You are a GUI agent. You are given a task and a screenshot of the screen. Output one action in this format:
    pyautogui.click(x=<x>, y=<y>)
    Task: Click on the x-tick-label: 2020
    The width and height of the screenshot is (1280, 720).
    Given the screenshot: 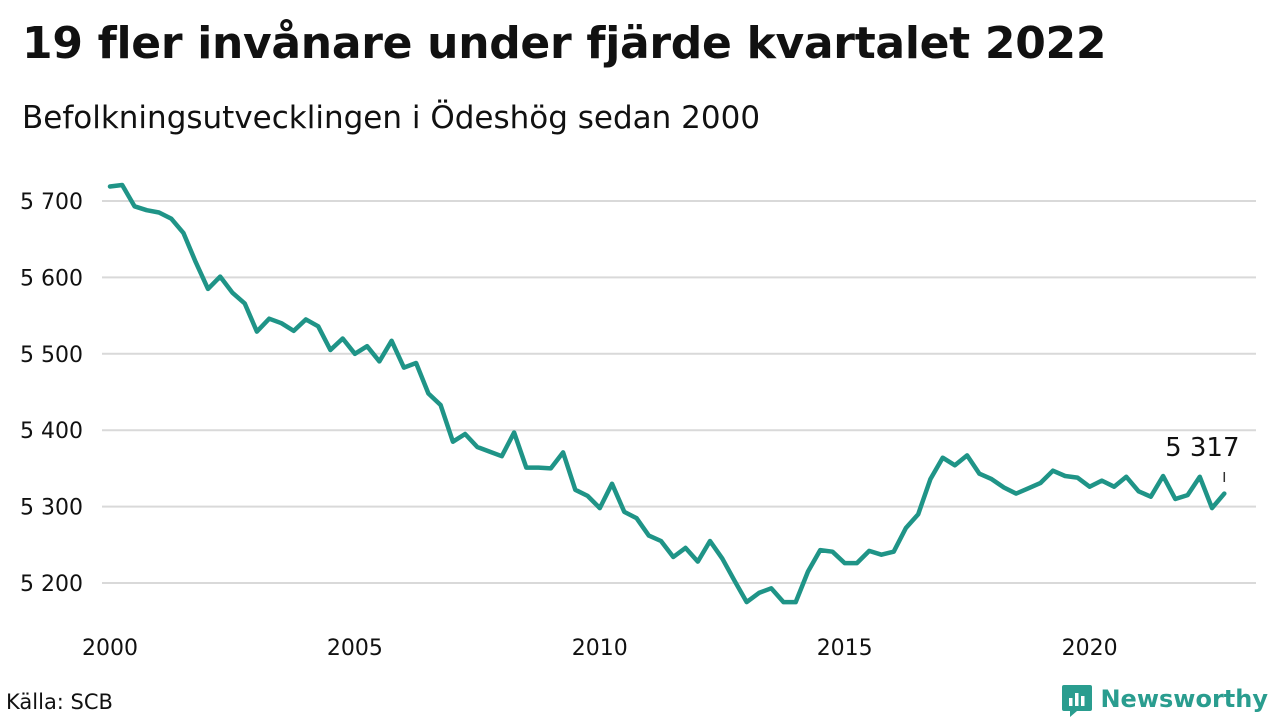 What is the action you would take?
    pyautogui.click(x=1090, y=648)
    